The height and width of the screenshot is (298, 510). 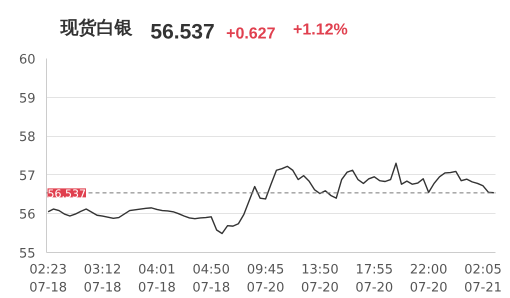 I want to click on x-tick-label: 03:12 07-18, so click(x=103, y=279).